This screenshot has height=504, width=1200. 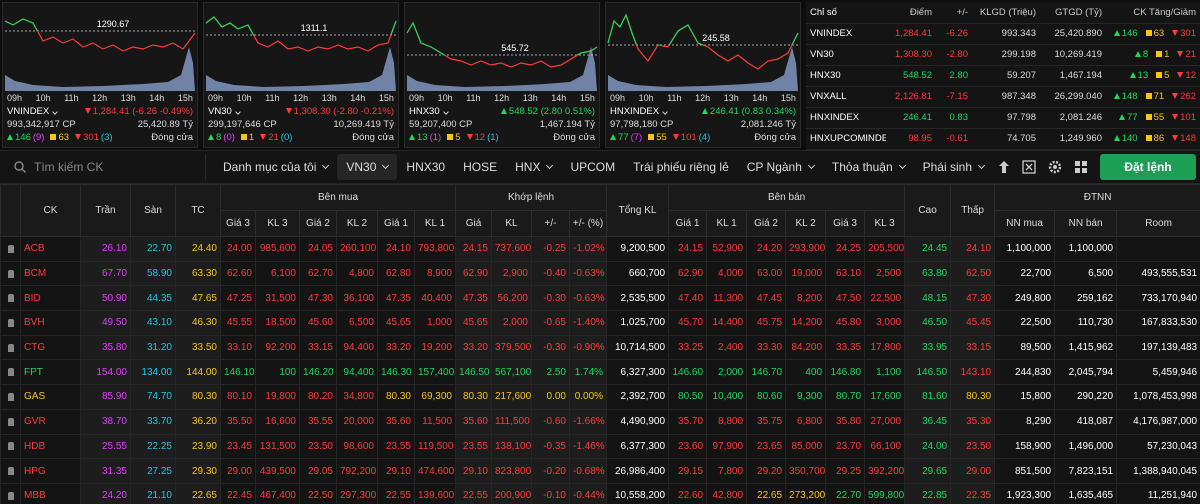 What do you see at coordinates (511, 421) in the screenshot?
I see `match-volume: 111,500` at bounding box center [511, 421].